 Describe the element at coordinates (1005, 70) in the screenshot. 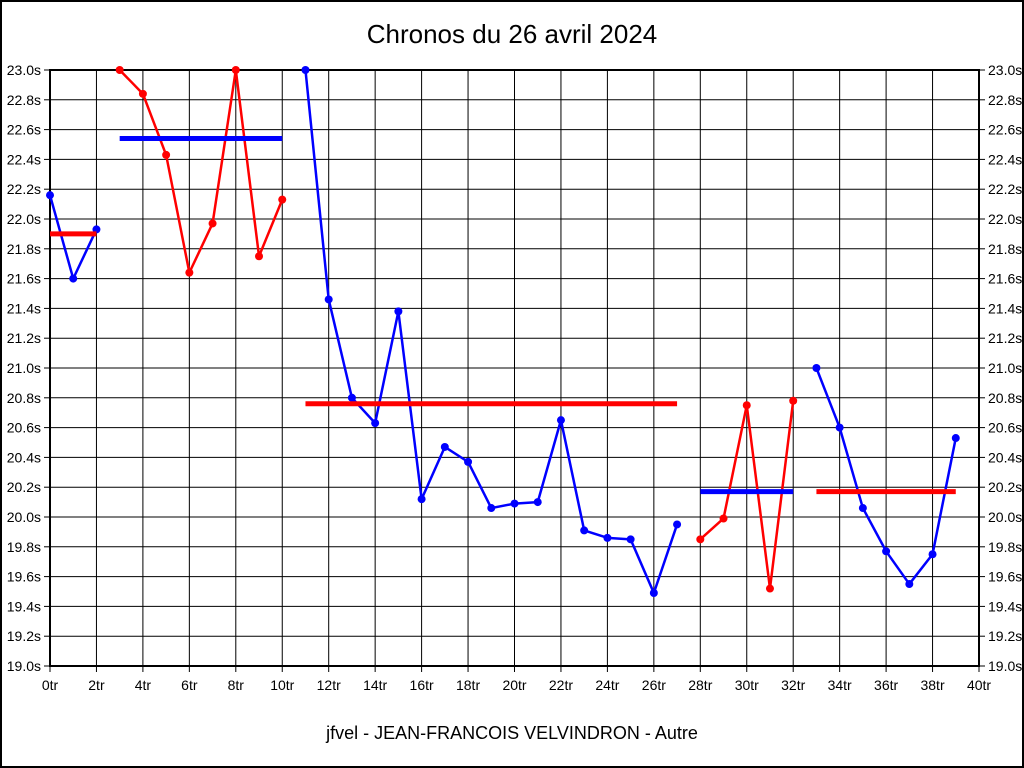

I see `y-axis-tick-label-right: 23.0s` at that location.